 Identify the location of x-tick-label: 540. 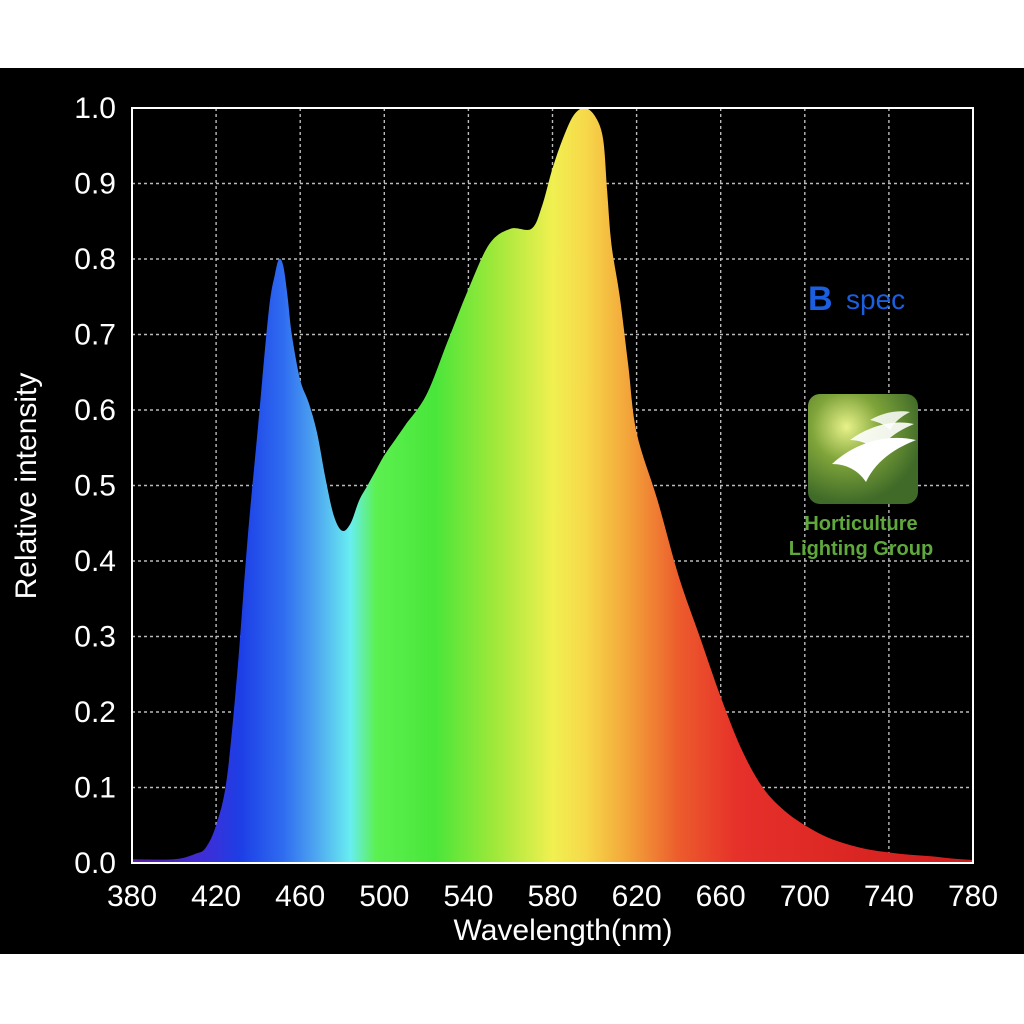
(468, 896).